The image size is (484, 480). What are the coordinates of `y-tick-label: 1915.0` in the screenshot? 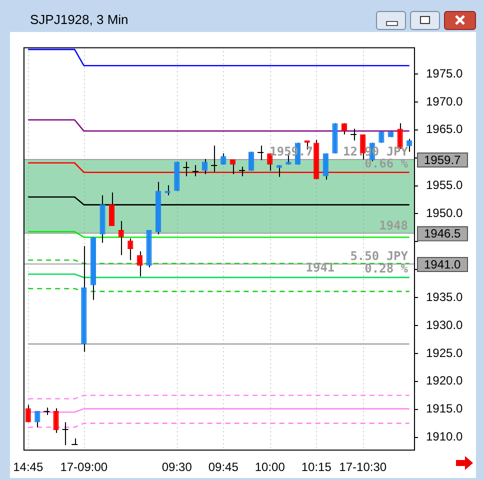 It's located at (445, 409).